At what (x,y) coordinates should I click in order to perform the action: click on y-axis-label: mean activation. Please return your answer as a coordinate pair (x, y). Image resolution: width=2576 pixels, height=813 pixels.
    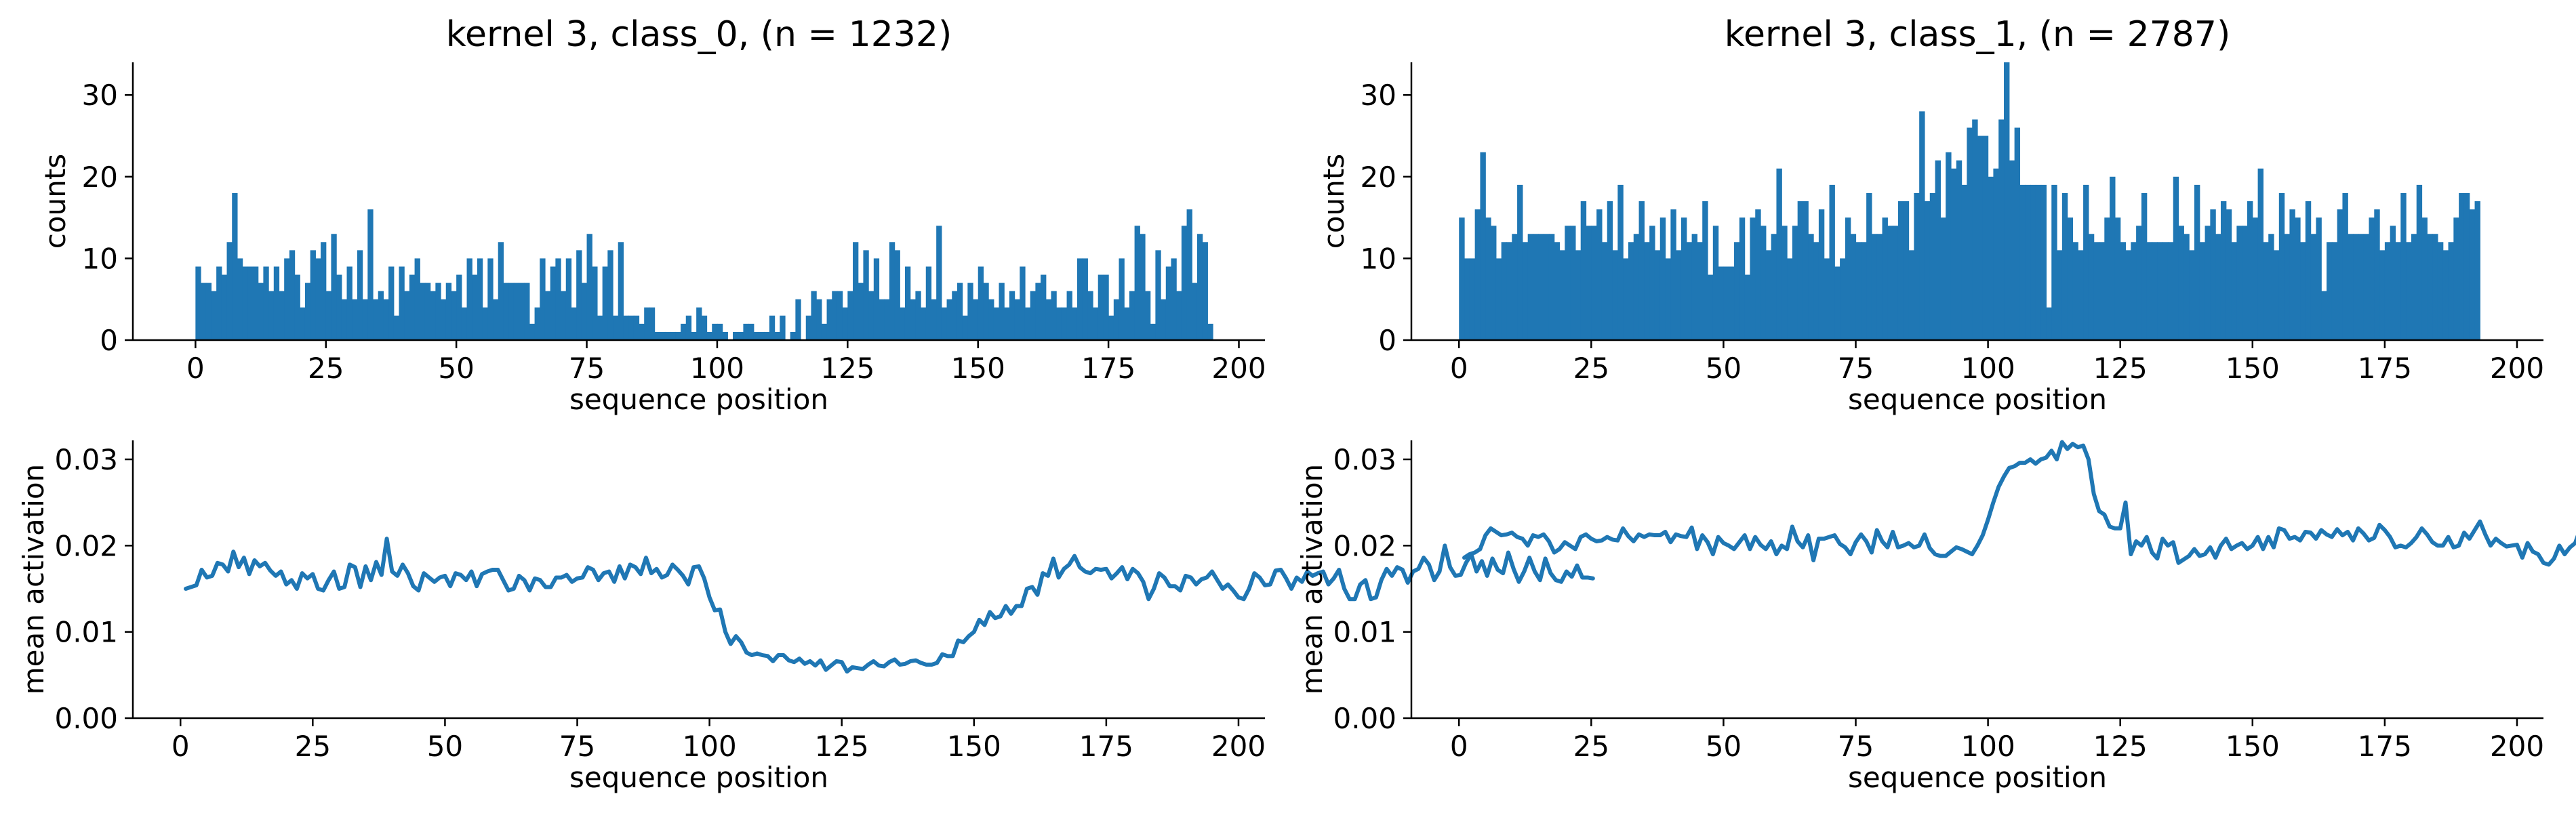
    Looking at the image, I should click on (1312, 579).